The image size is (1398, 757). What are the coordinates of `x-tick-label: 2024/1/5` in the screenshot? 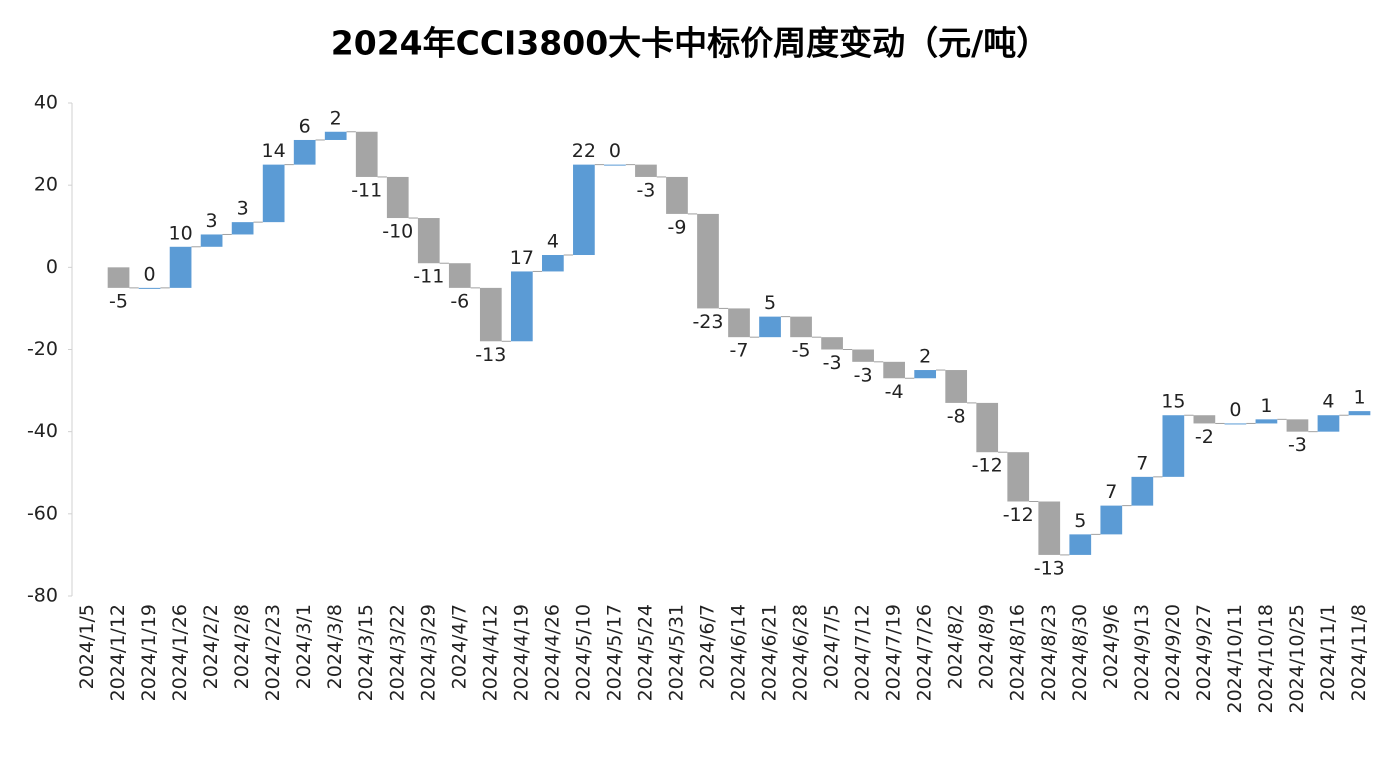 It's located at (87, 646).